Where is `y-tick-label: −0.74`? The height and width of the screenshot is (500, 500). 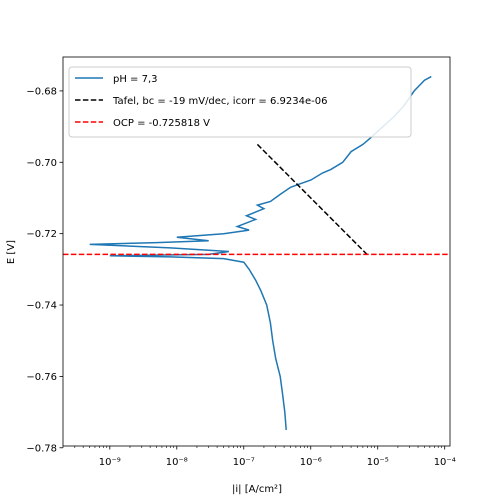 y-tick-label: −0.74 is located at coordinates (41, 306).